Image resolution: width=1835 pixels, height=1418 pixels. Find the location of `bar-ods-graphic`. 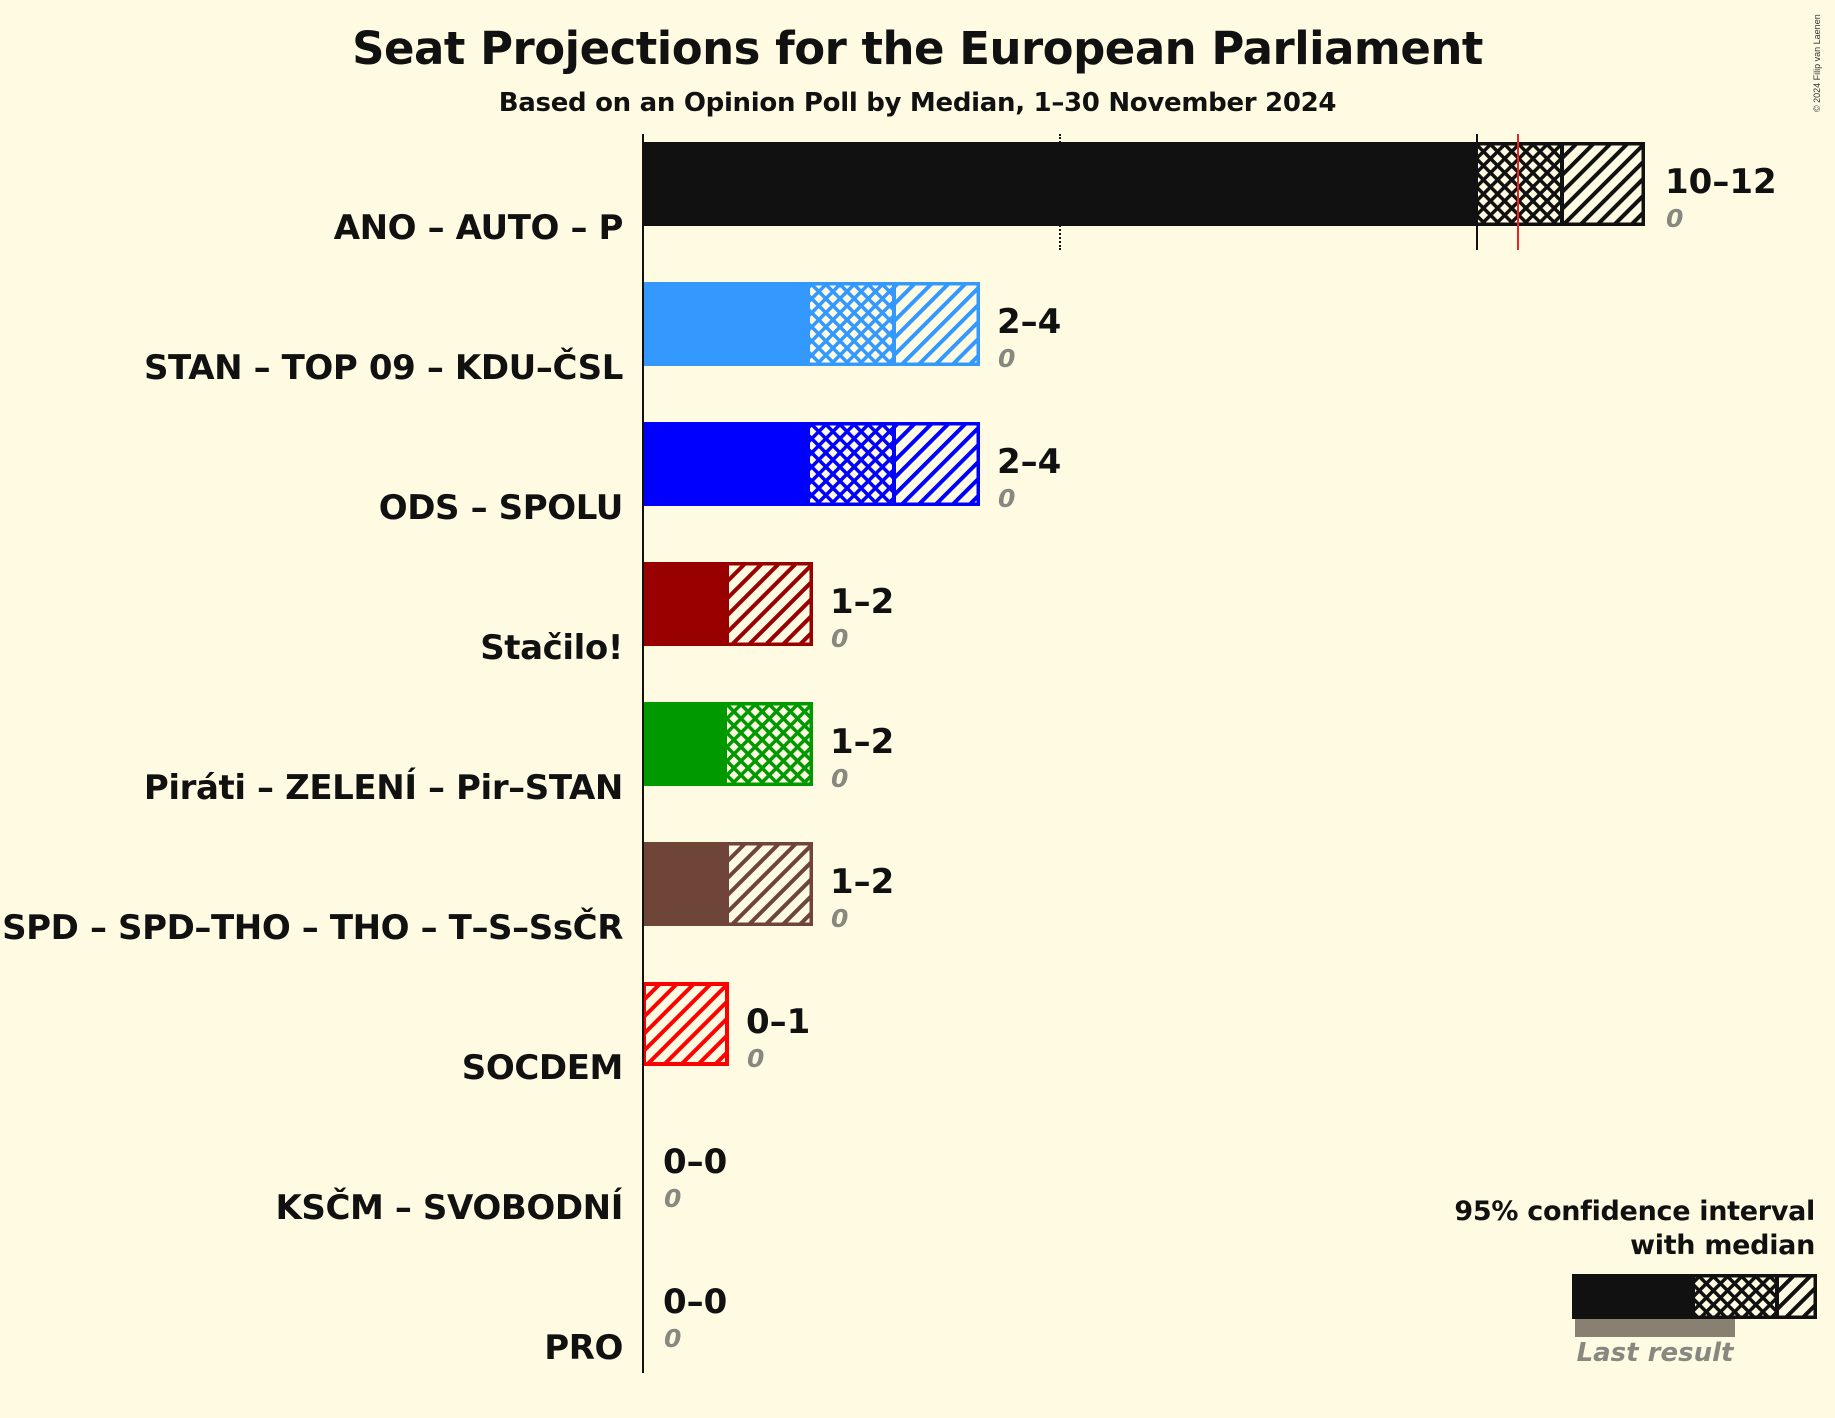

bar-ods-graphic is located at coordinates (811, 464).